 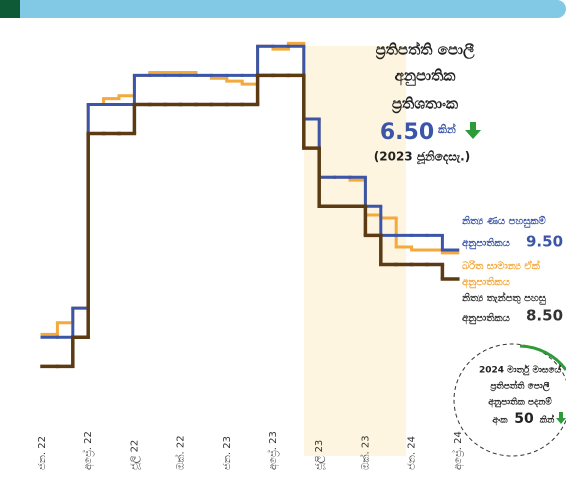 I want to click on x-tick-label: ඔක්. 23, so click(x=364, y=452).